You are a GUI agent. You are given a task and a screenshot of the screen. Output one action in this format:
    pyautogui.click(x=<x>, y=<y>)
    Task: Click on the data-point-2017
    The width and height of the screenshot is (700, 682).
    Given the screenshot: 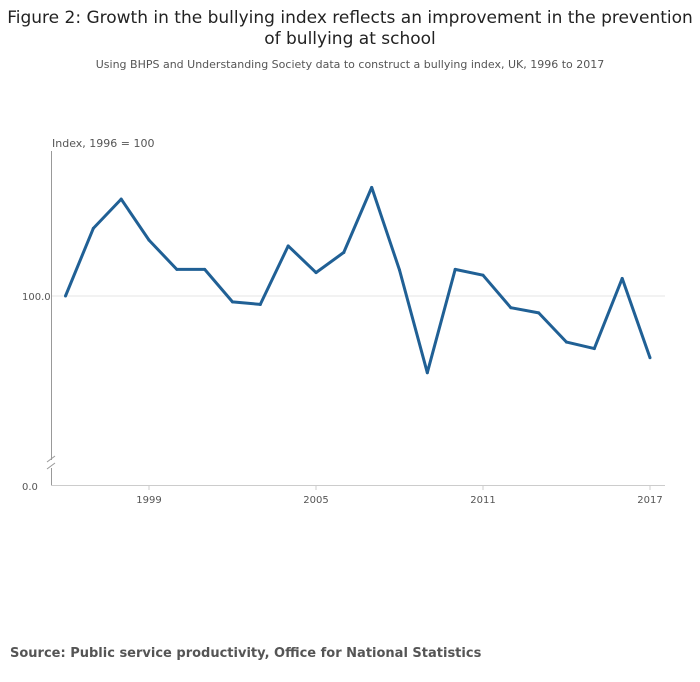 What is the action you would take?
    pyautogui.click(x=650, y=358)
    